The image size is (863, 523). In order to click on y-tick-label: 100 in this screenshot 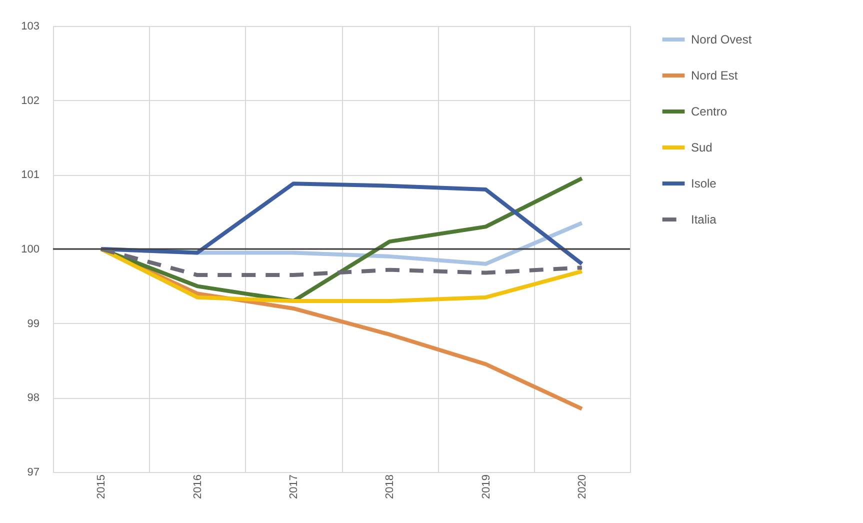, I will do `click(30, 250)`.